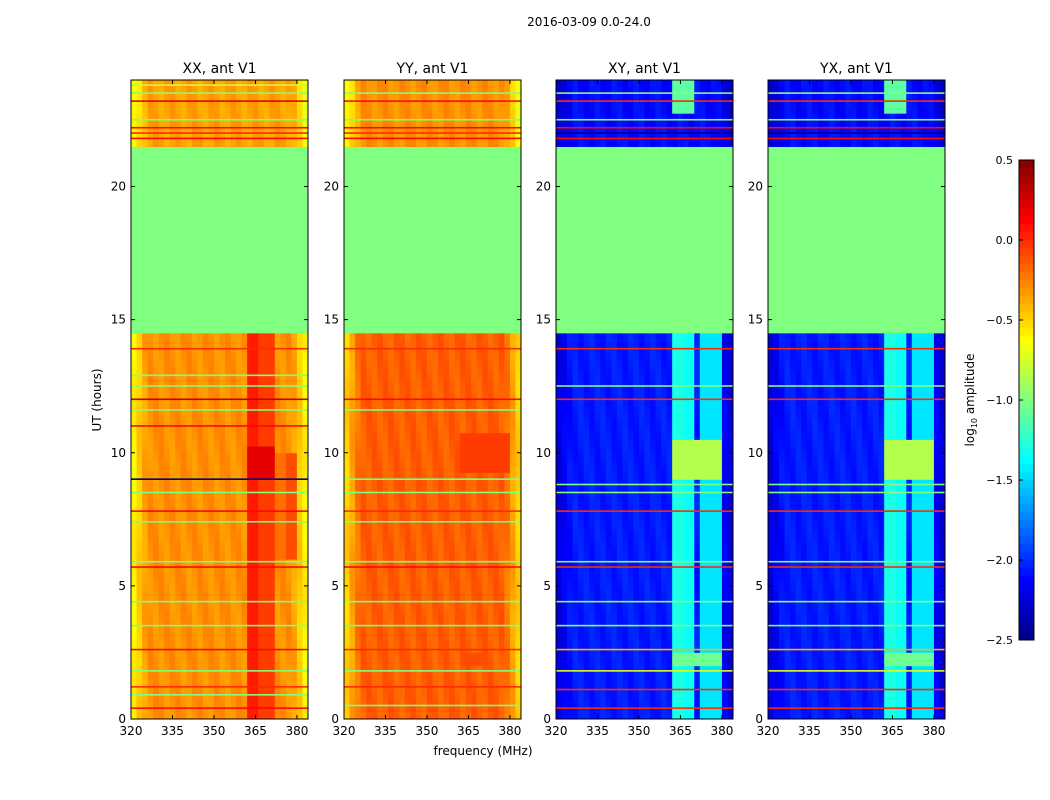 This screenshot has width=1050, height=800. I want to click on flag-line, so click(219, 492).